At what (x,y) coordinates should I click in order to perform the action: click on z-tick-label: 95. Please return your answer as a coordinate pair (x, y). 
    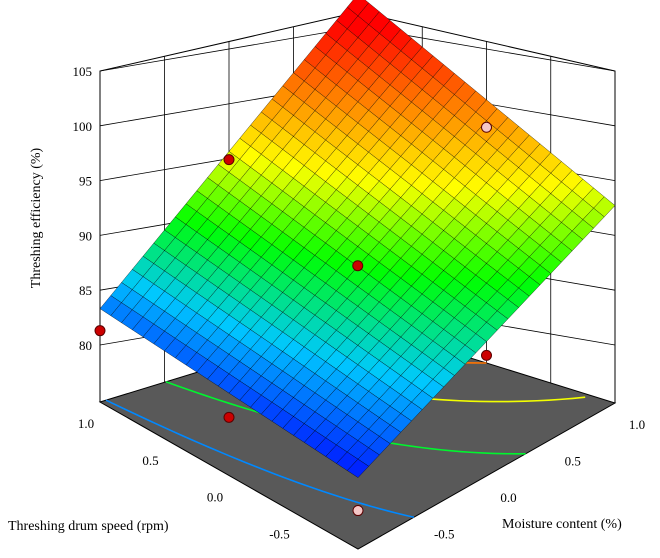
    Looking at the image, I should click on (85, 181).